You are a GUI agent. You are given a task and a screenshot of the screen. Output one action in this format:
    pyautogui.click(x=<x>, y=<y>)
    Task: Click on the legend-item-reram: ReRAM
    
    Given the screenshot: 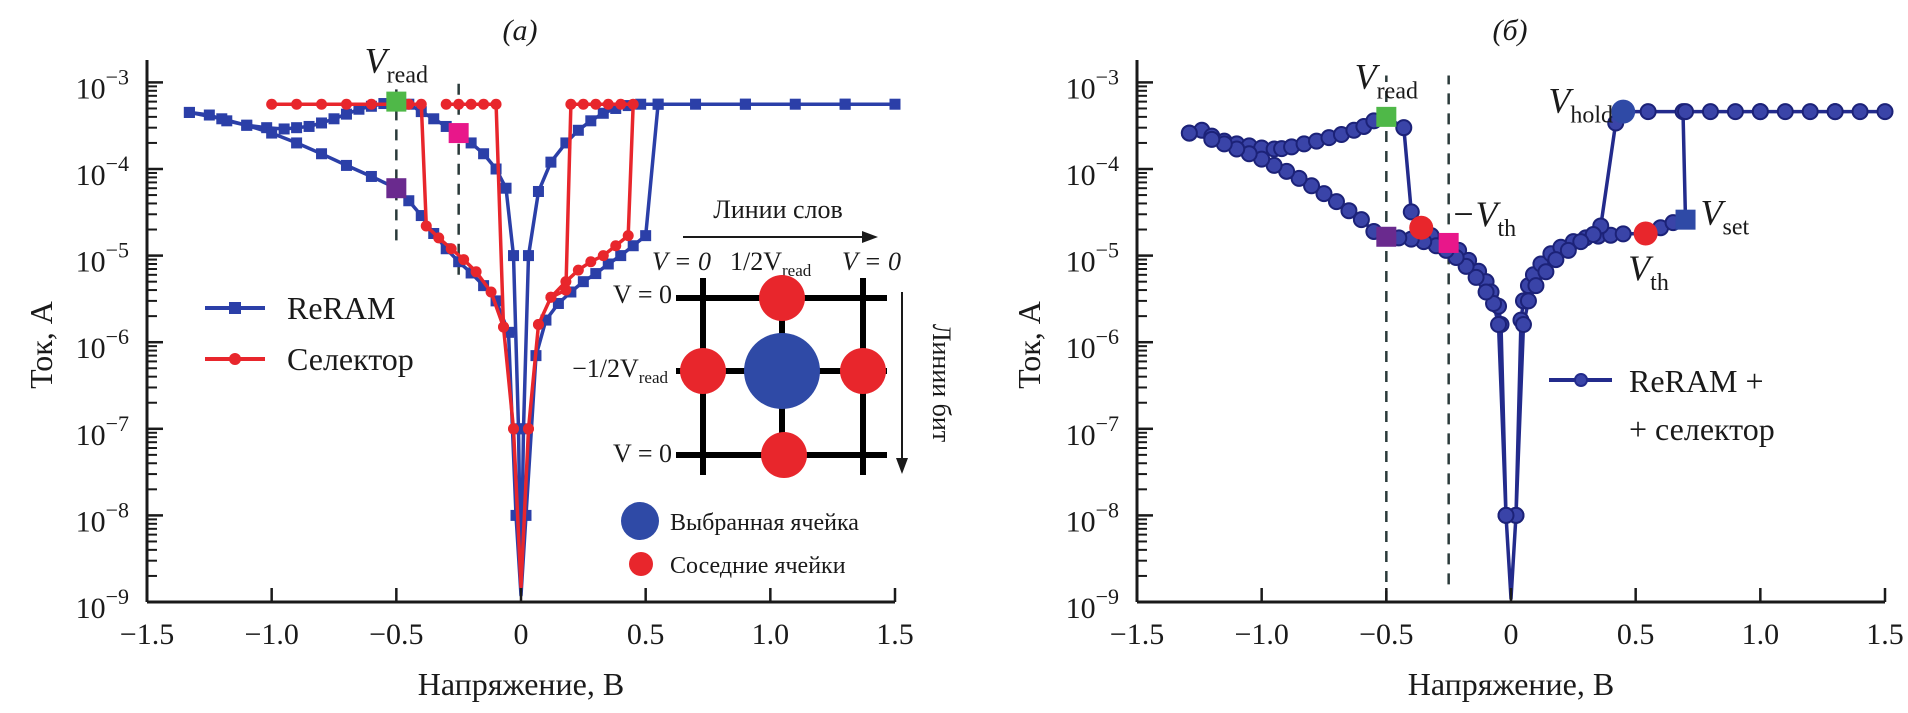 What is the action you would take?
    pyautogui.click(x=300, y=308)
    